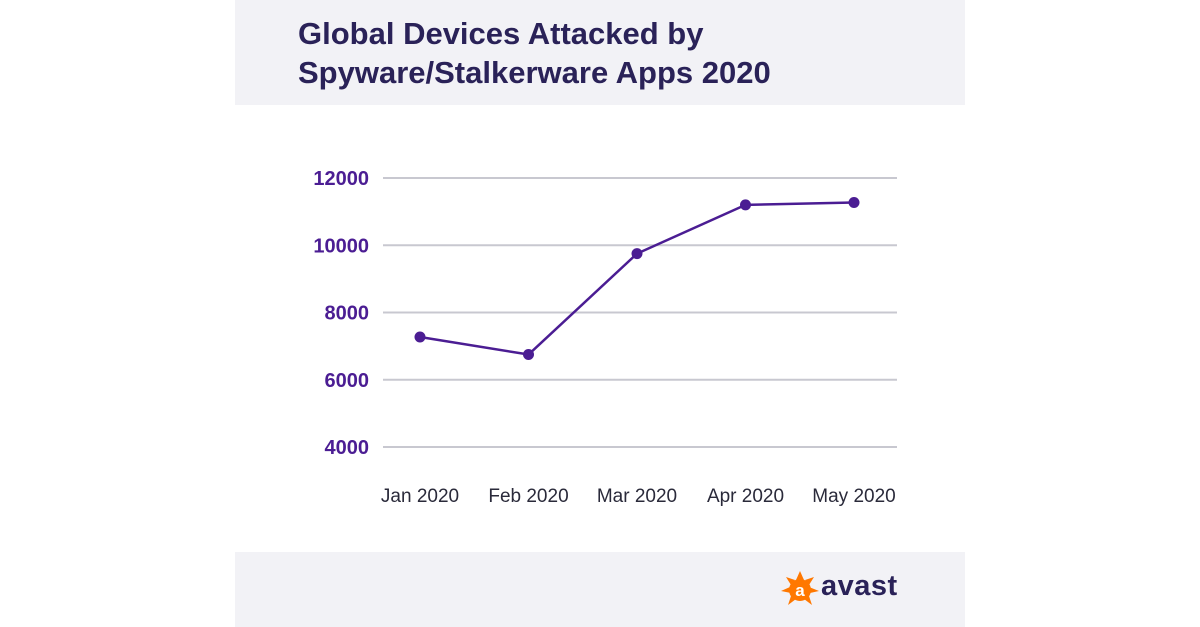  Describe the element at coordinates (600, 589) in the screenshot. I see `footer: a avast` at that location.